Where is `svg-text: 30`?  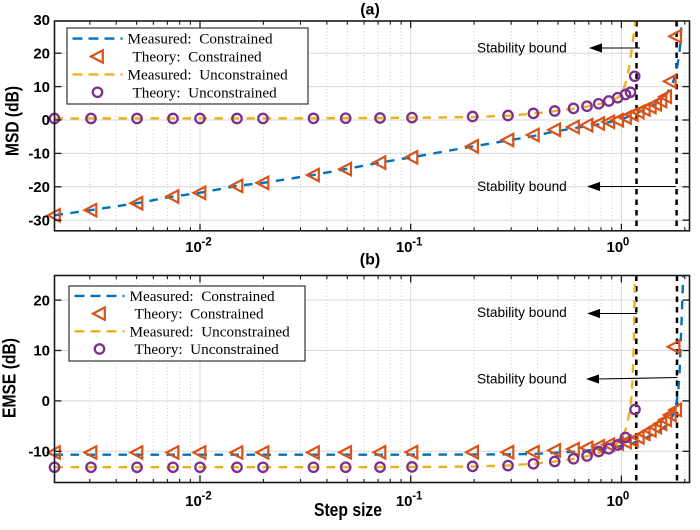 svg-text: 30 is located at coordinates (41, 20).